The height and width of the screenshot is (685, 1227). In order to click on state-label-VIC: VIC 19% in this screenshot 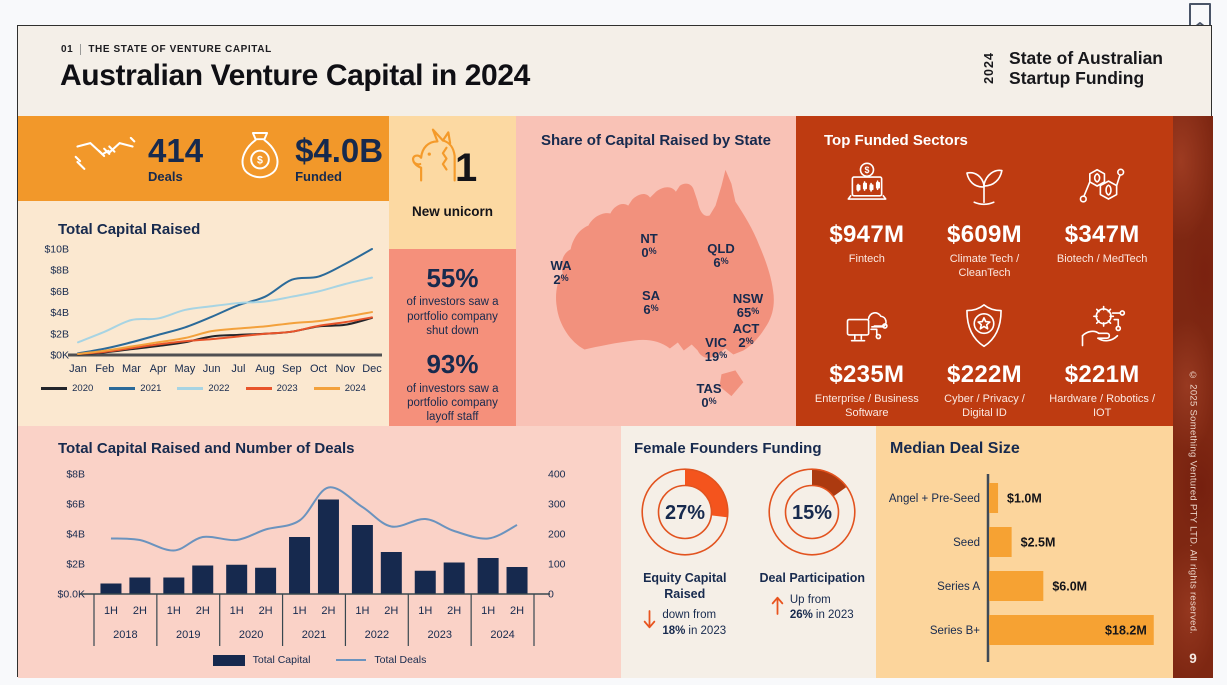, I will do `click(716, 350)`.